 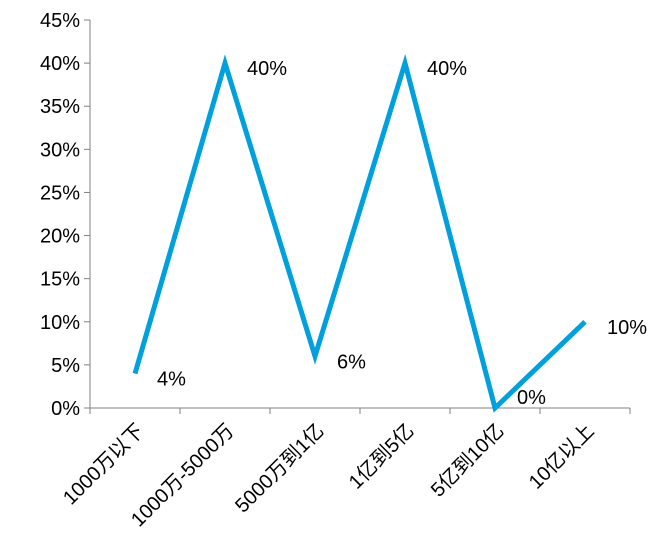 I want to click on y-tick-label: 35%, so click(x=60, y=107).